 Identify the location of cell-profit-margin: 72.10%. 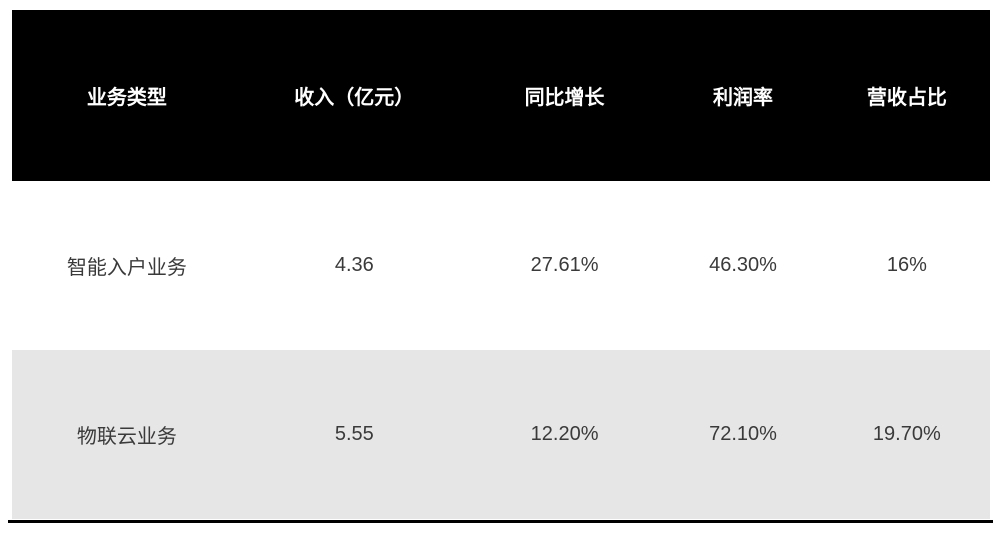
(743, 434).